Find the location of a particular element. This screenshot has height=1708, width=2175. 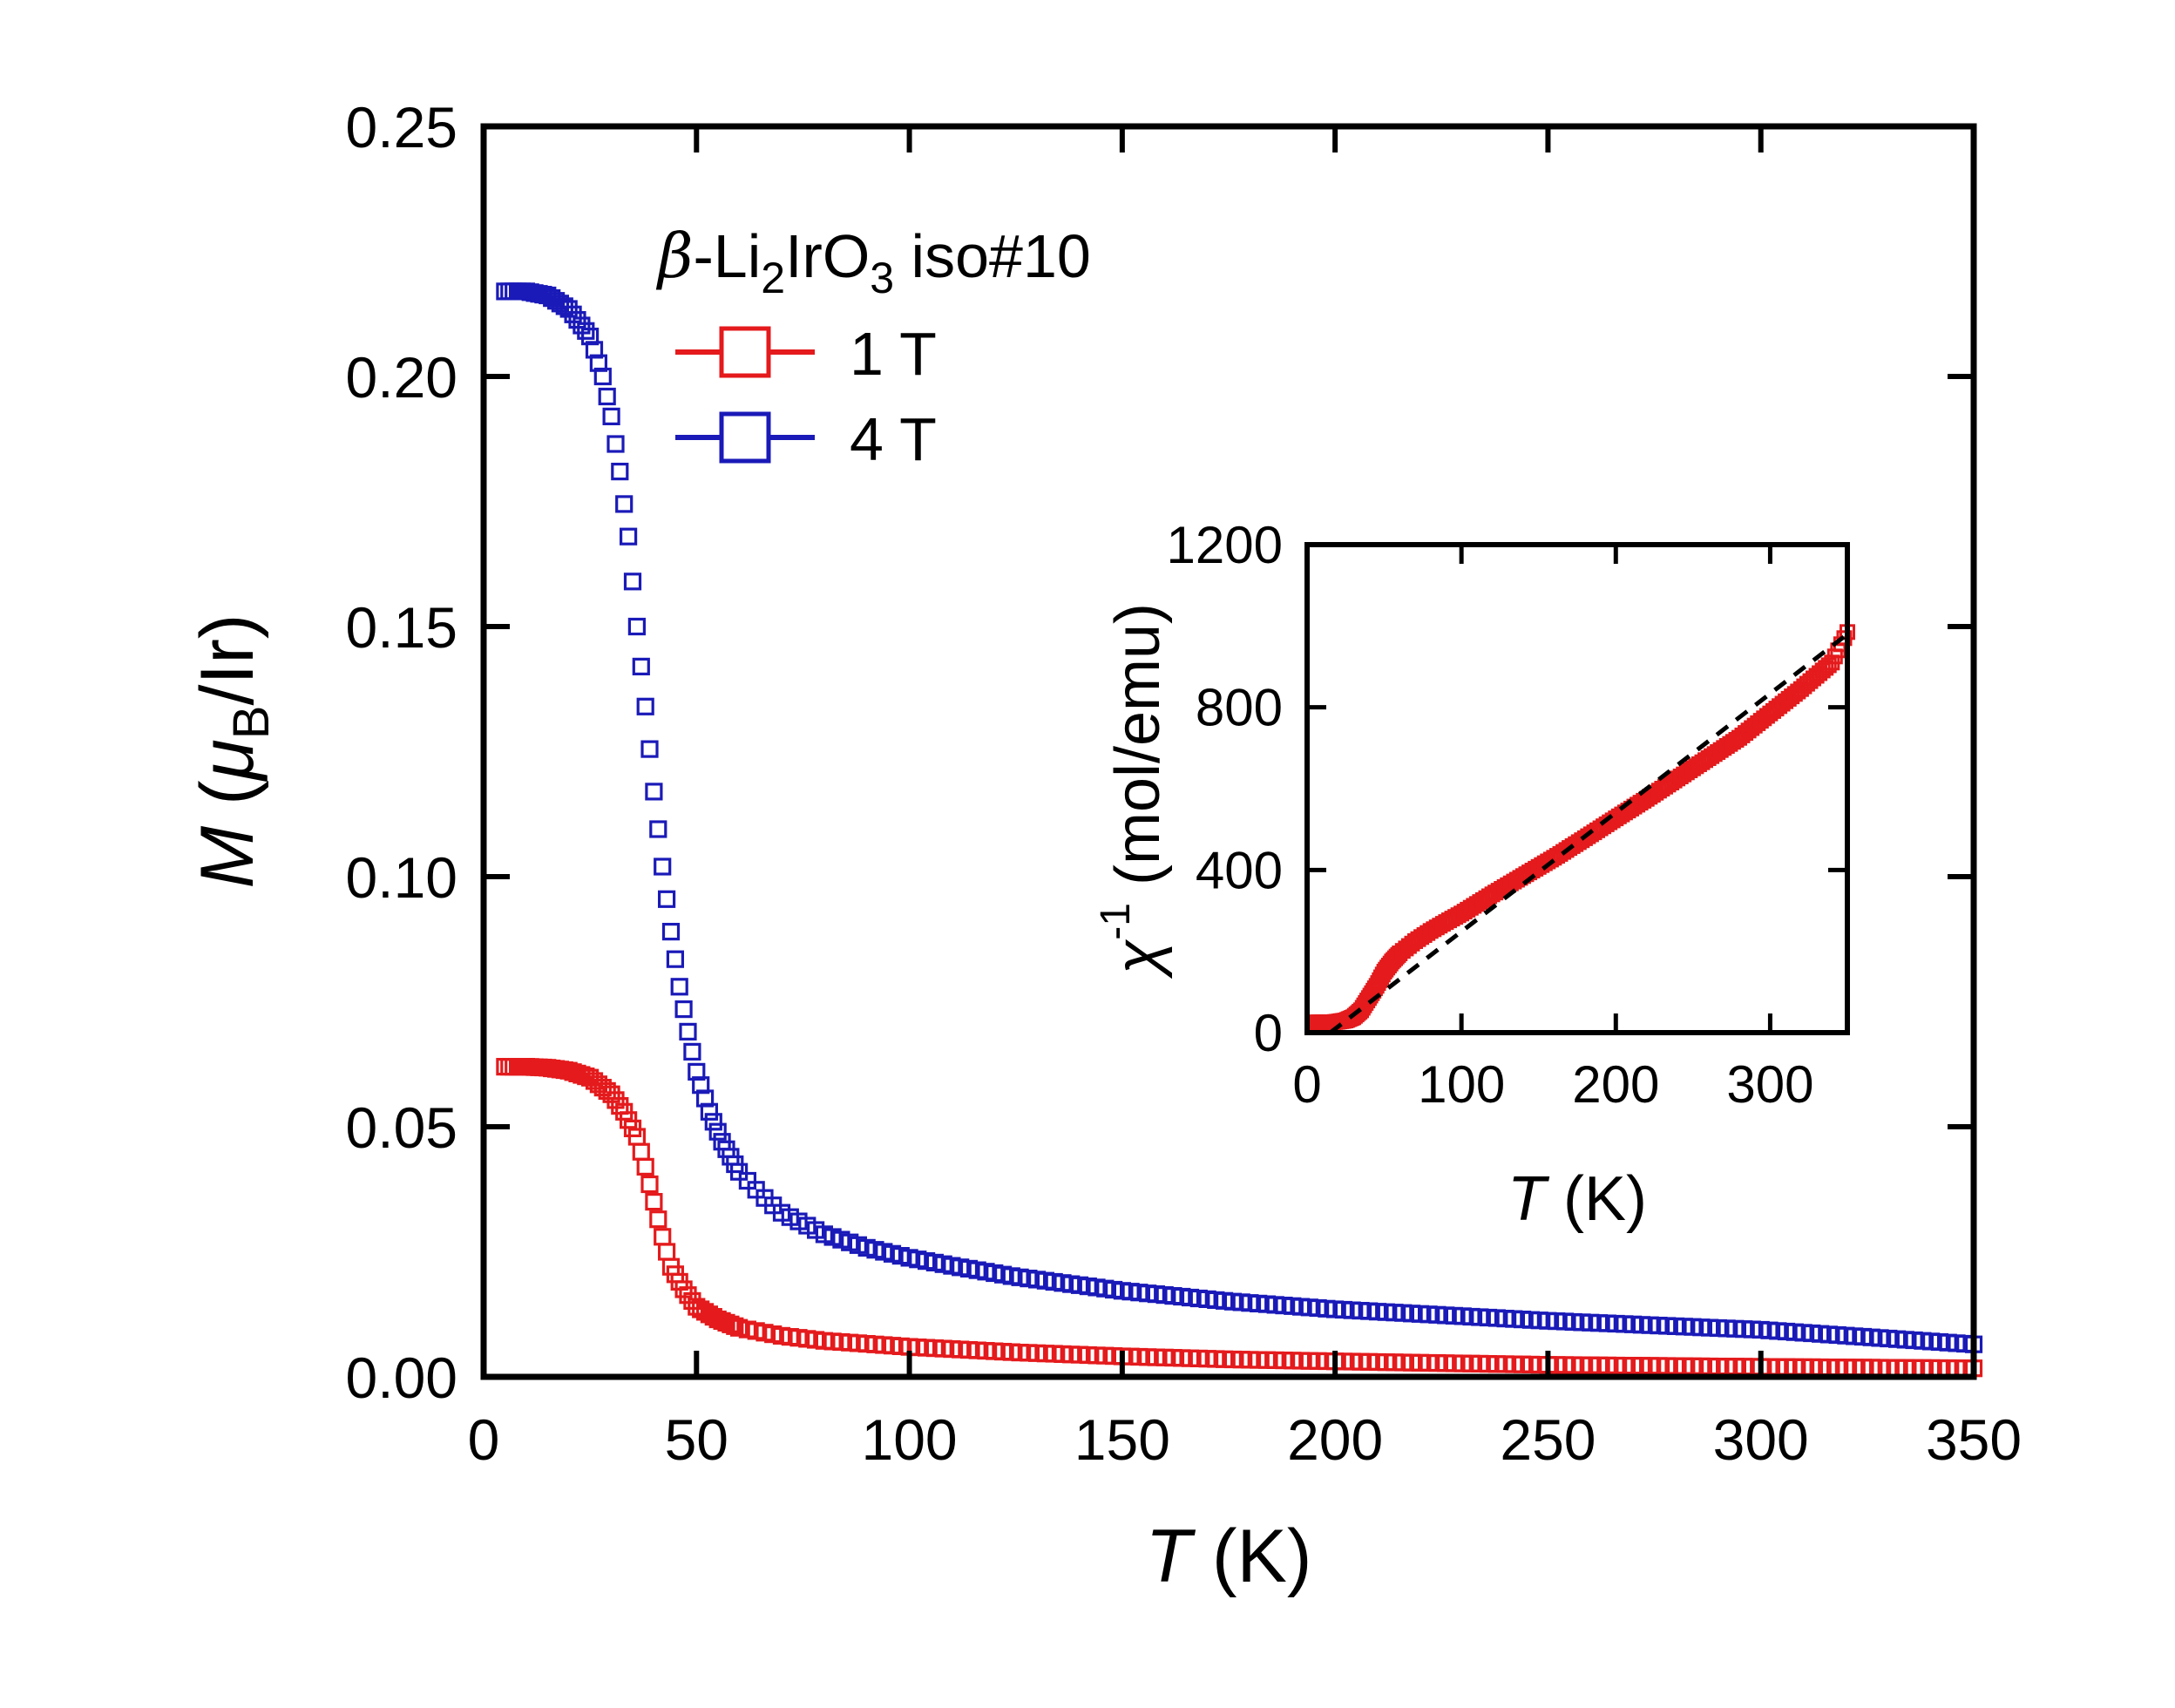

main-y-tick-label: 0.20 is located at coordinates (401, 377).